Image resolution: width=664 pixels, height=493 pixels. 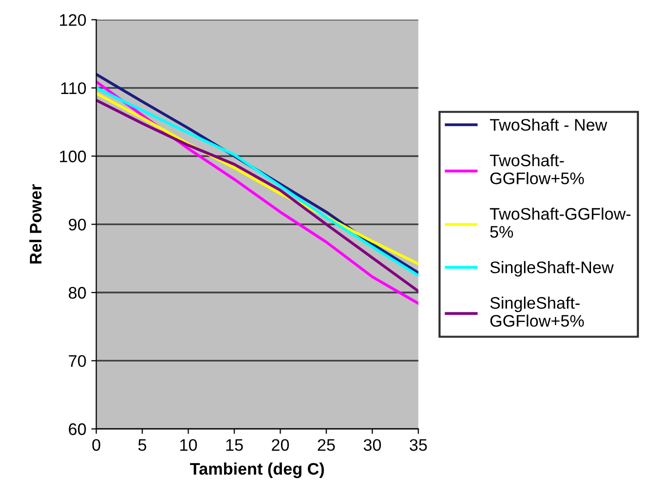 What do you see at coordinates (560, 223) in the screenshot?
I see `legend-label: TwoShaft-GGFlow- 5%` at bounding box center [560, 223].